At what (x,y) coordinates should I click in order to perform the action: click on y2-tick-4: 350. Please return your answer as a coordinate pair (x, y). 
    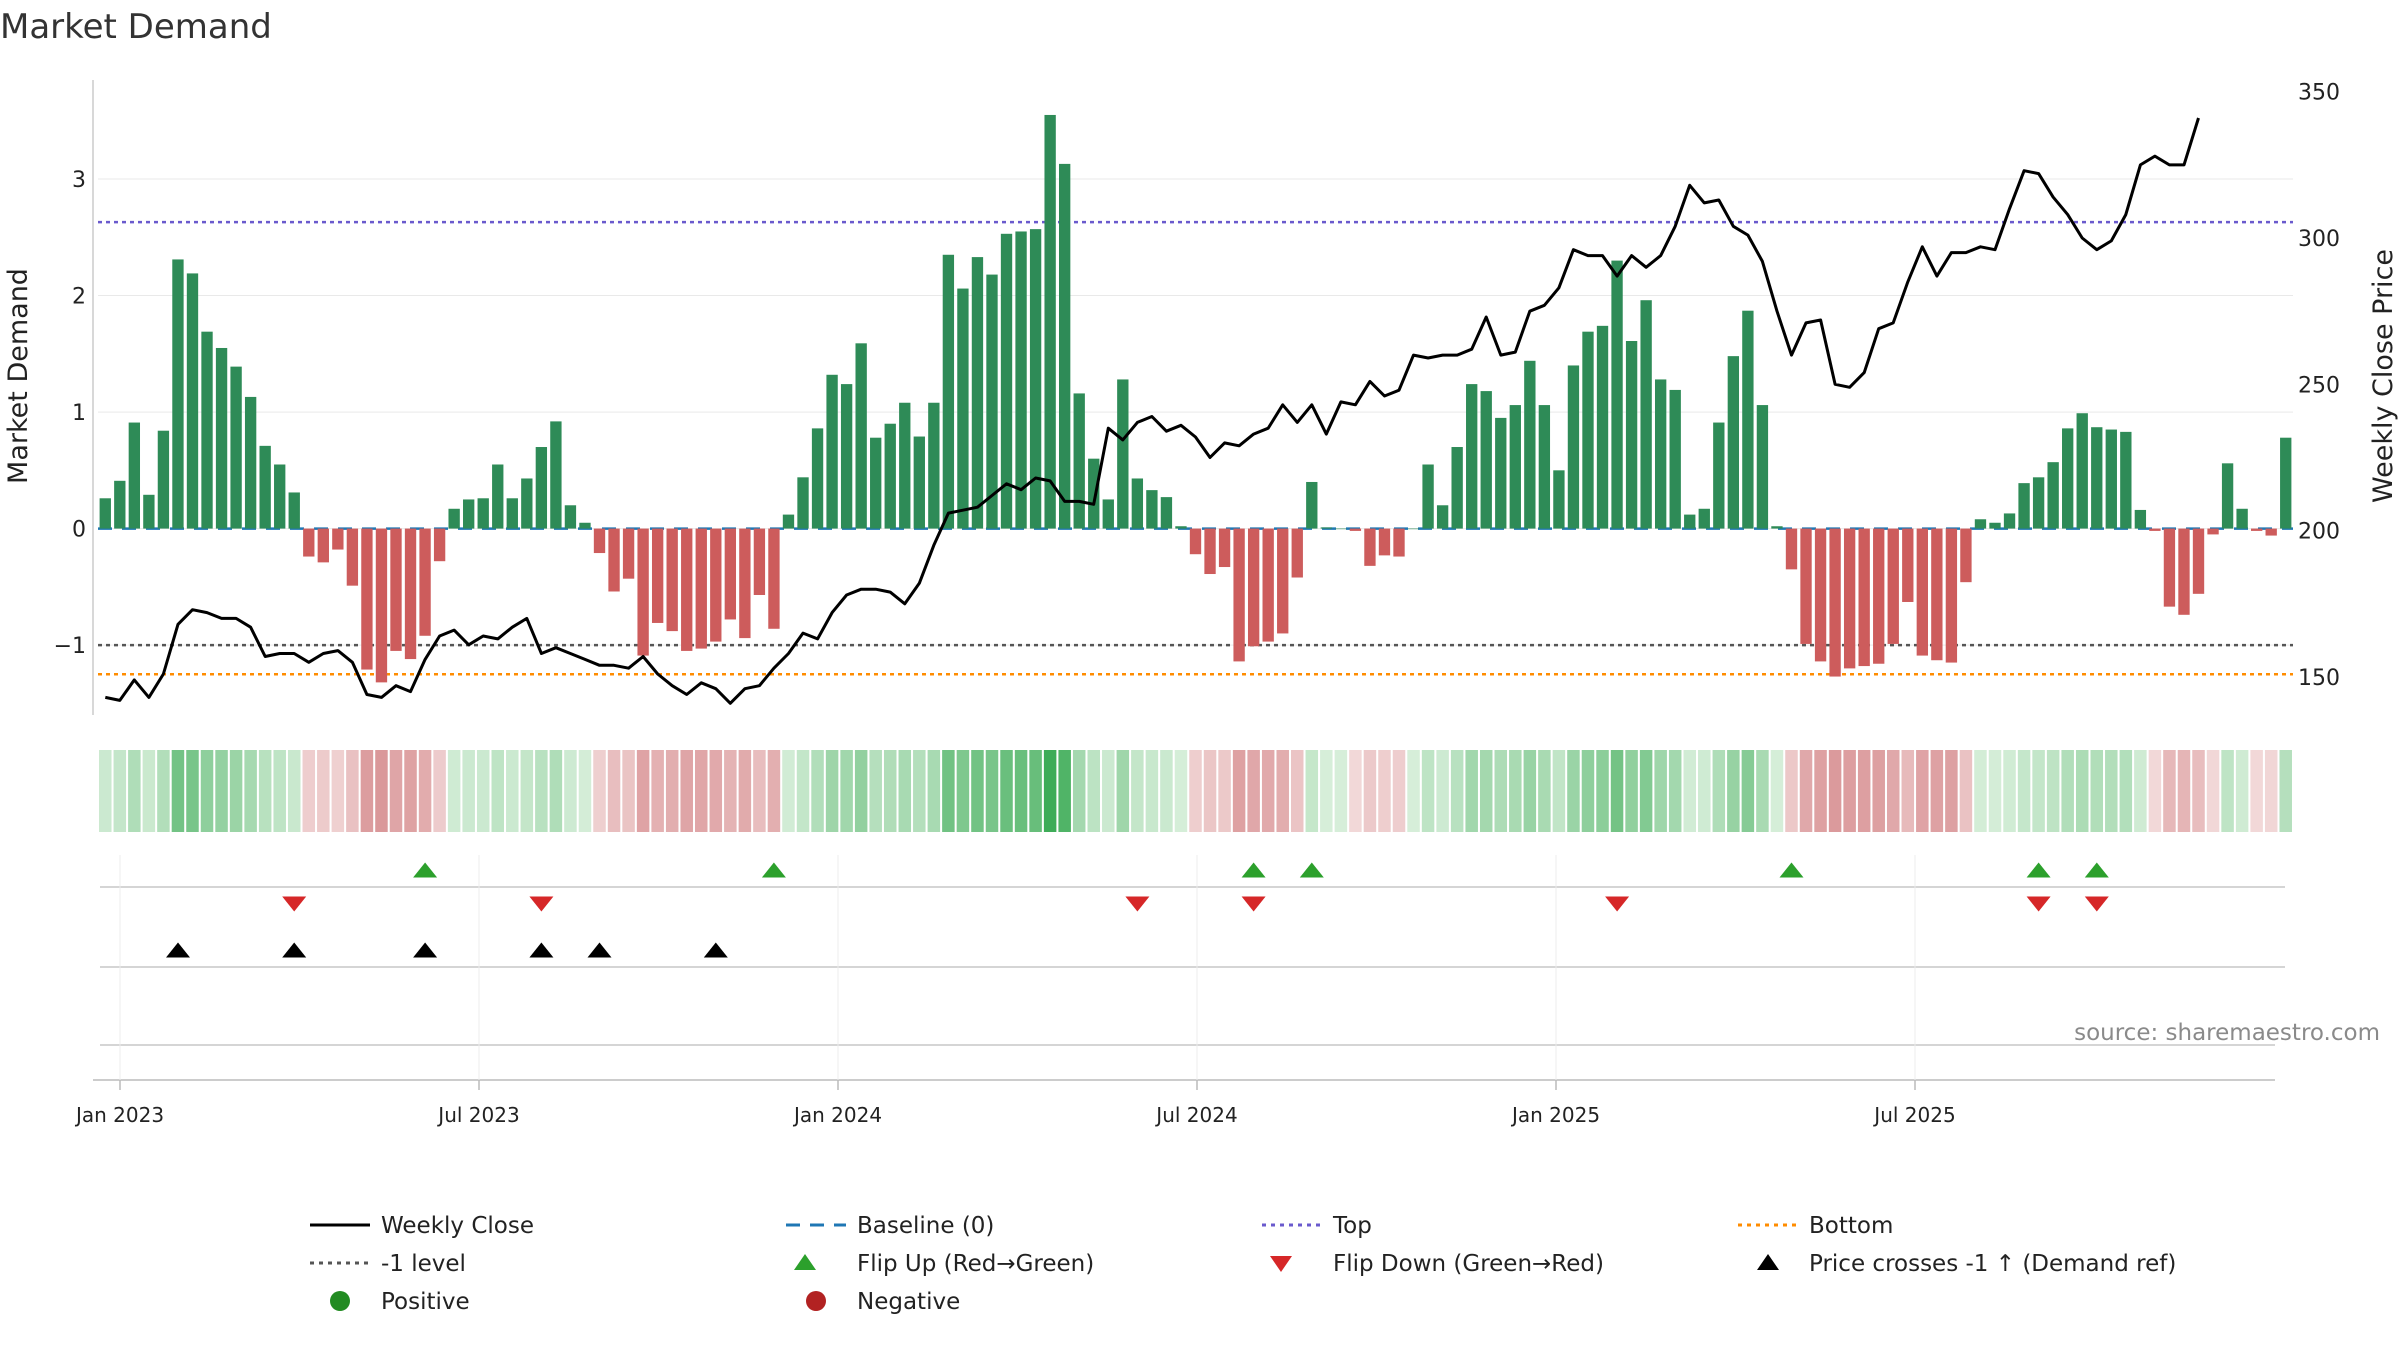
    Looking at the image, I should click on (2319, 93).